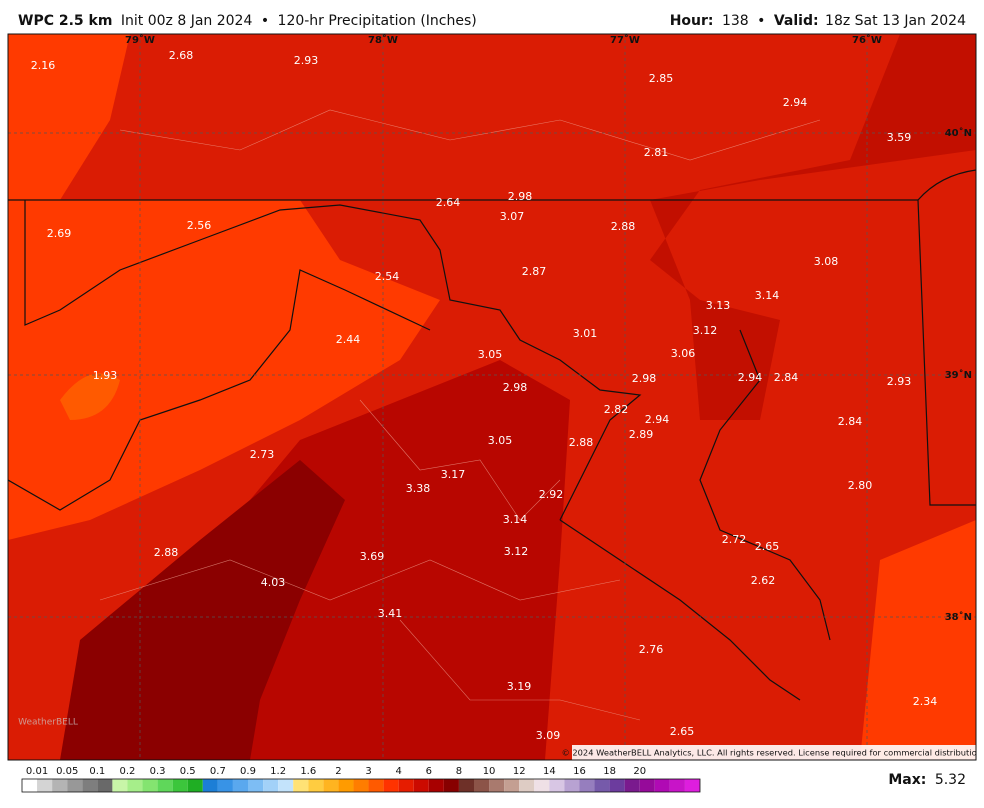  What do you see at coordinates (867, 40) in the screenshot?
I see `longitude-label: 76˚W` at bounding box center [867, 40].